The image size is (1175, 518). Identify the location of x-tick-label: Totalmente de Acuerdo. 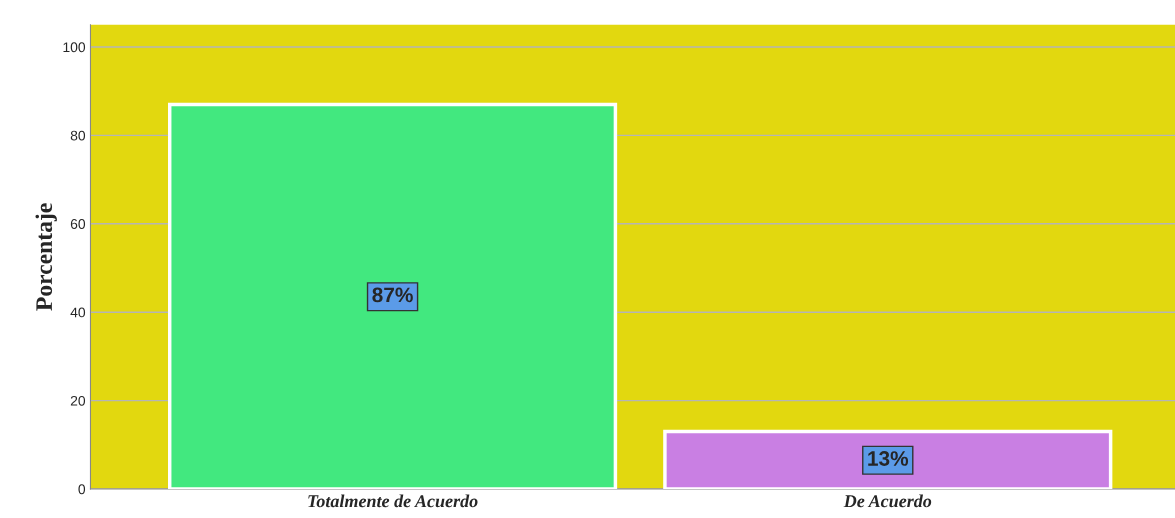
(393, 501).